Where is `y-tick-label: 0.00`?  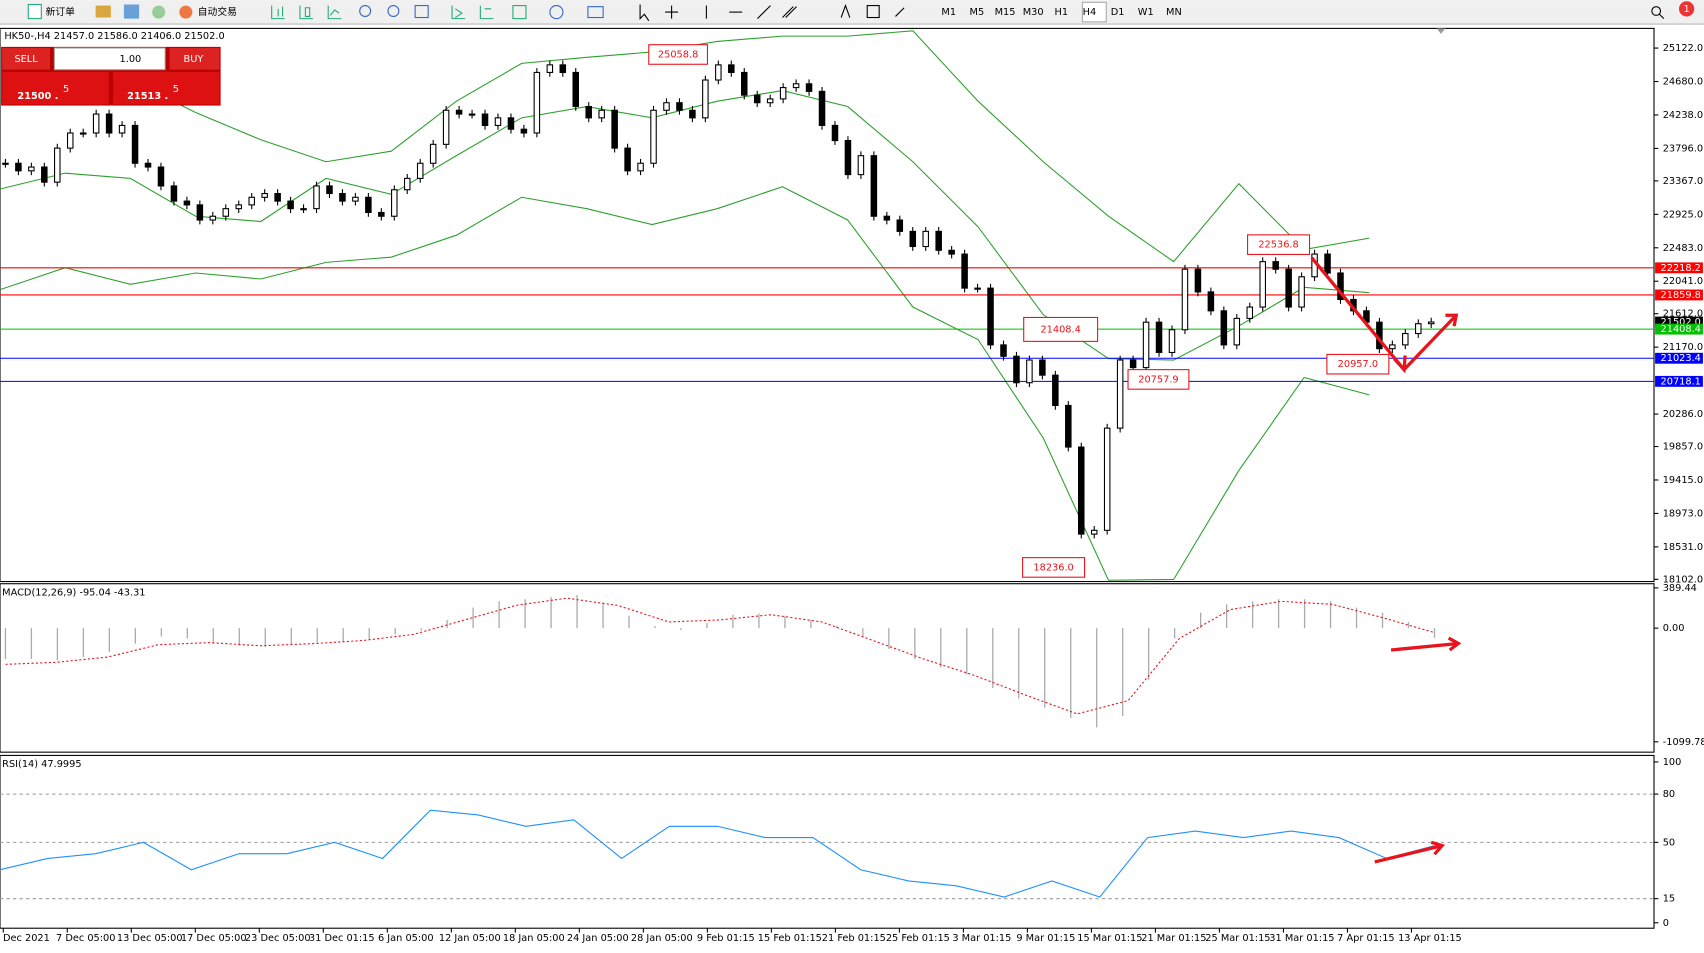
y-tick-label: 0.00 is located at coordinates (1674, 628).